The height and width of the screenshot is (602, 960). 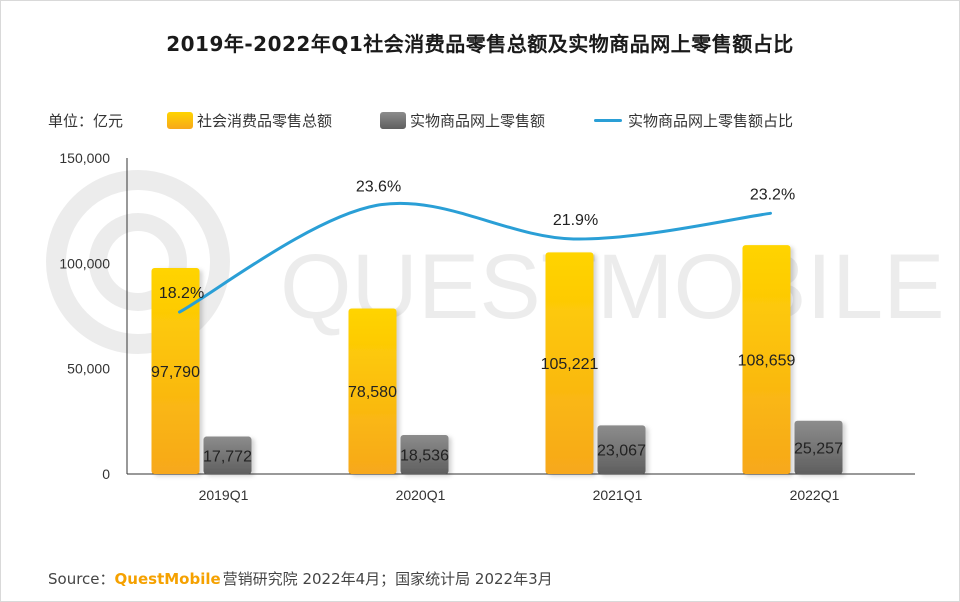 I want to click on legend-item-retail-total: 社会消费品零售总额, so click(x=249, y=120).